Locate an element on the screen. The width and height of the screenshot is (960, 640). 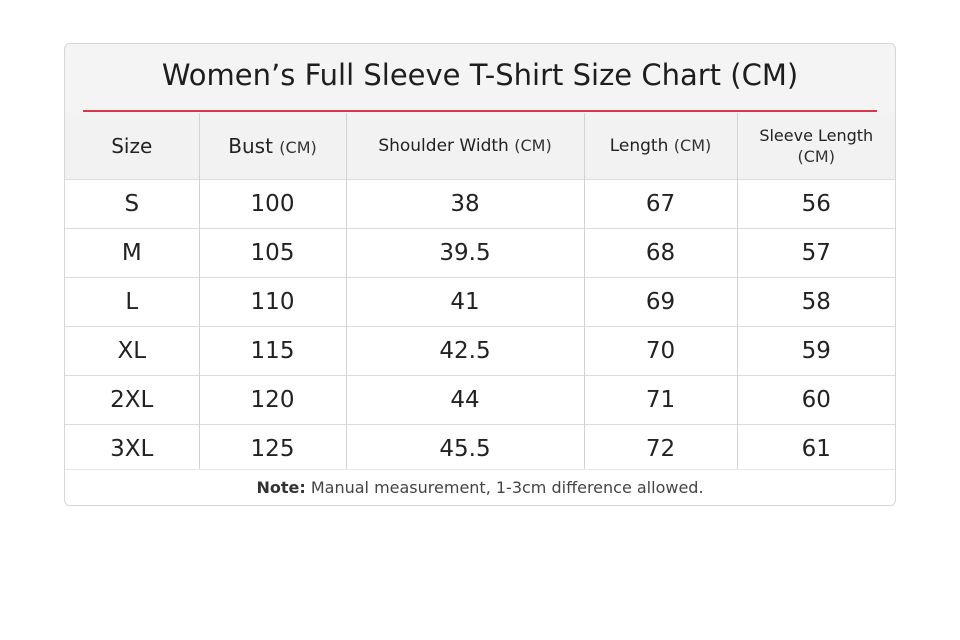
table-row: 3XL 125 45.5 72 61 is located at coordinates (480, 448).